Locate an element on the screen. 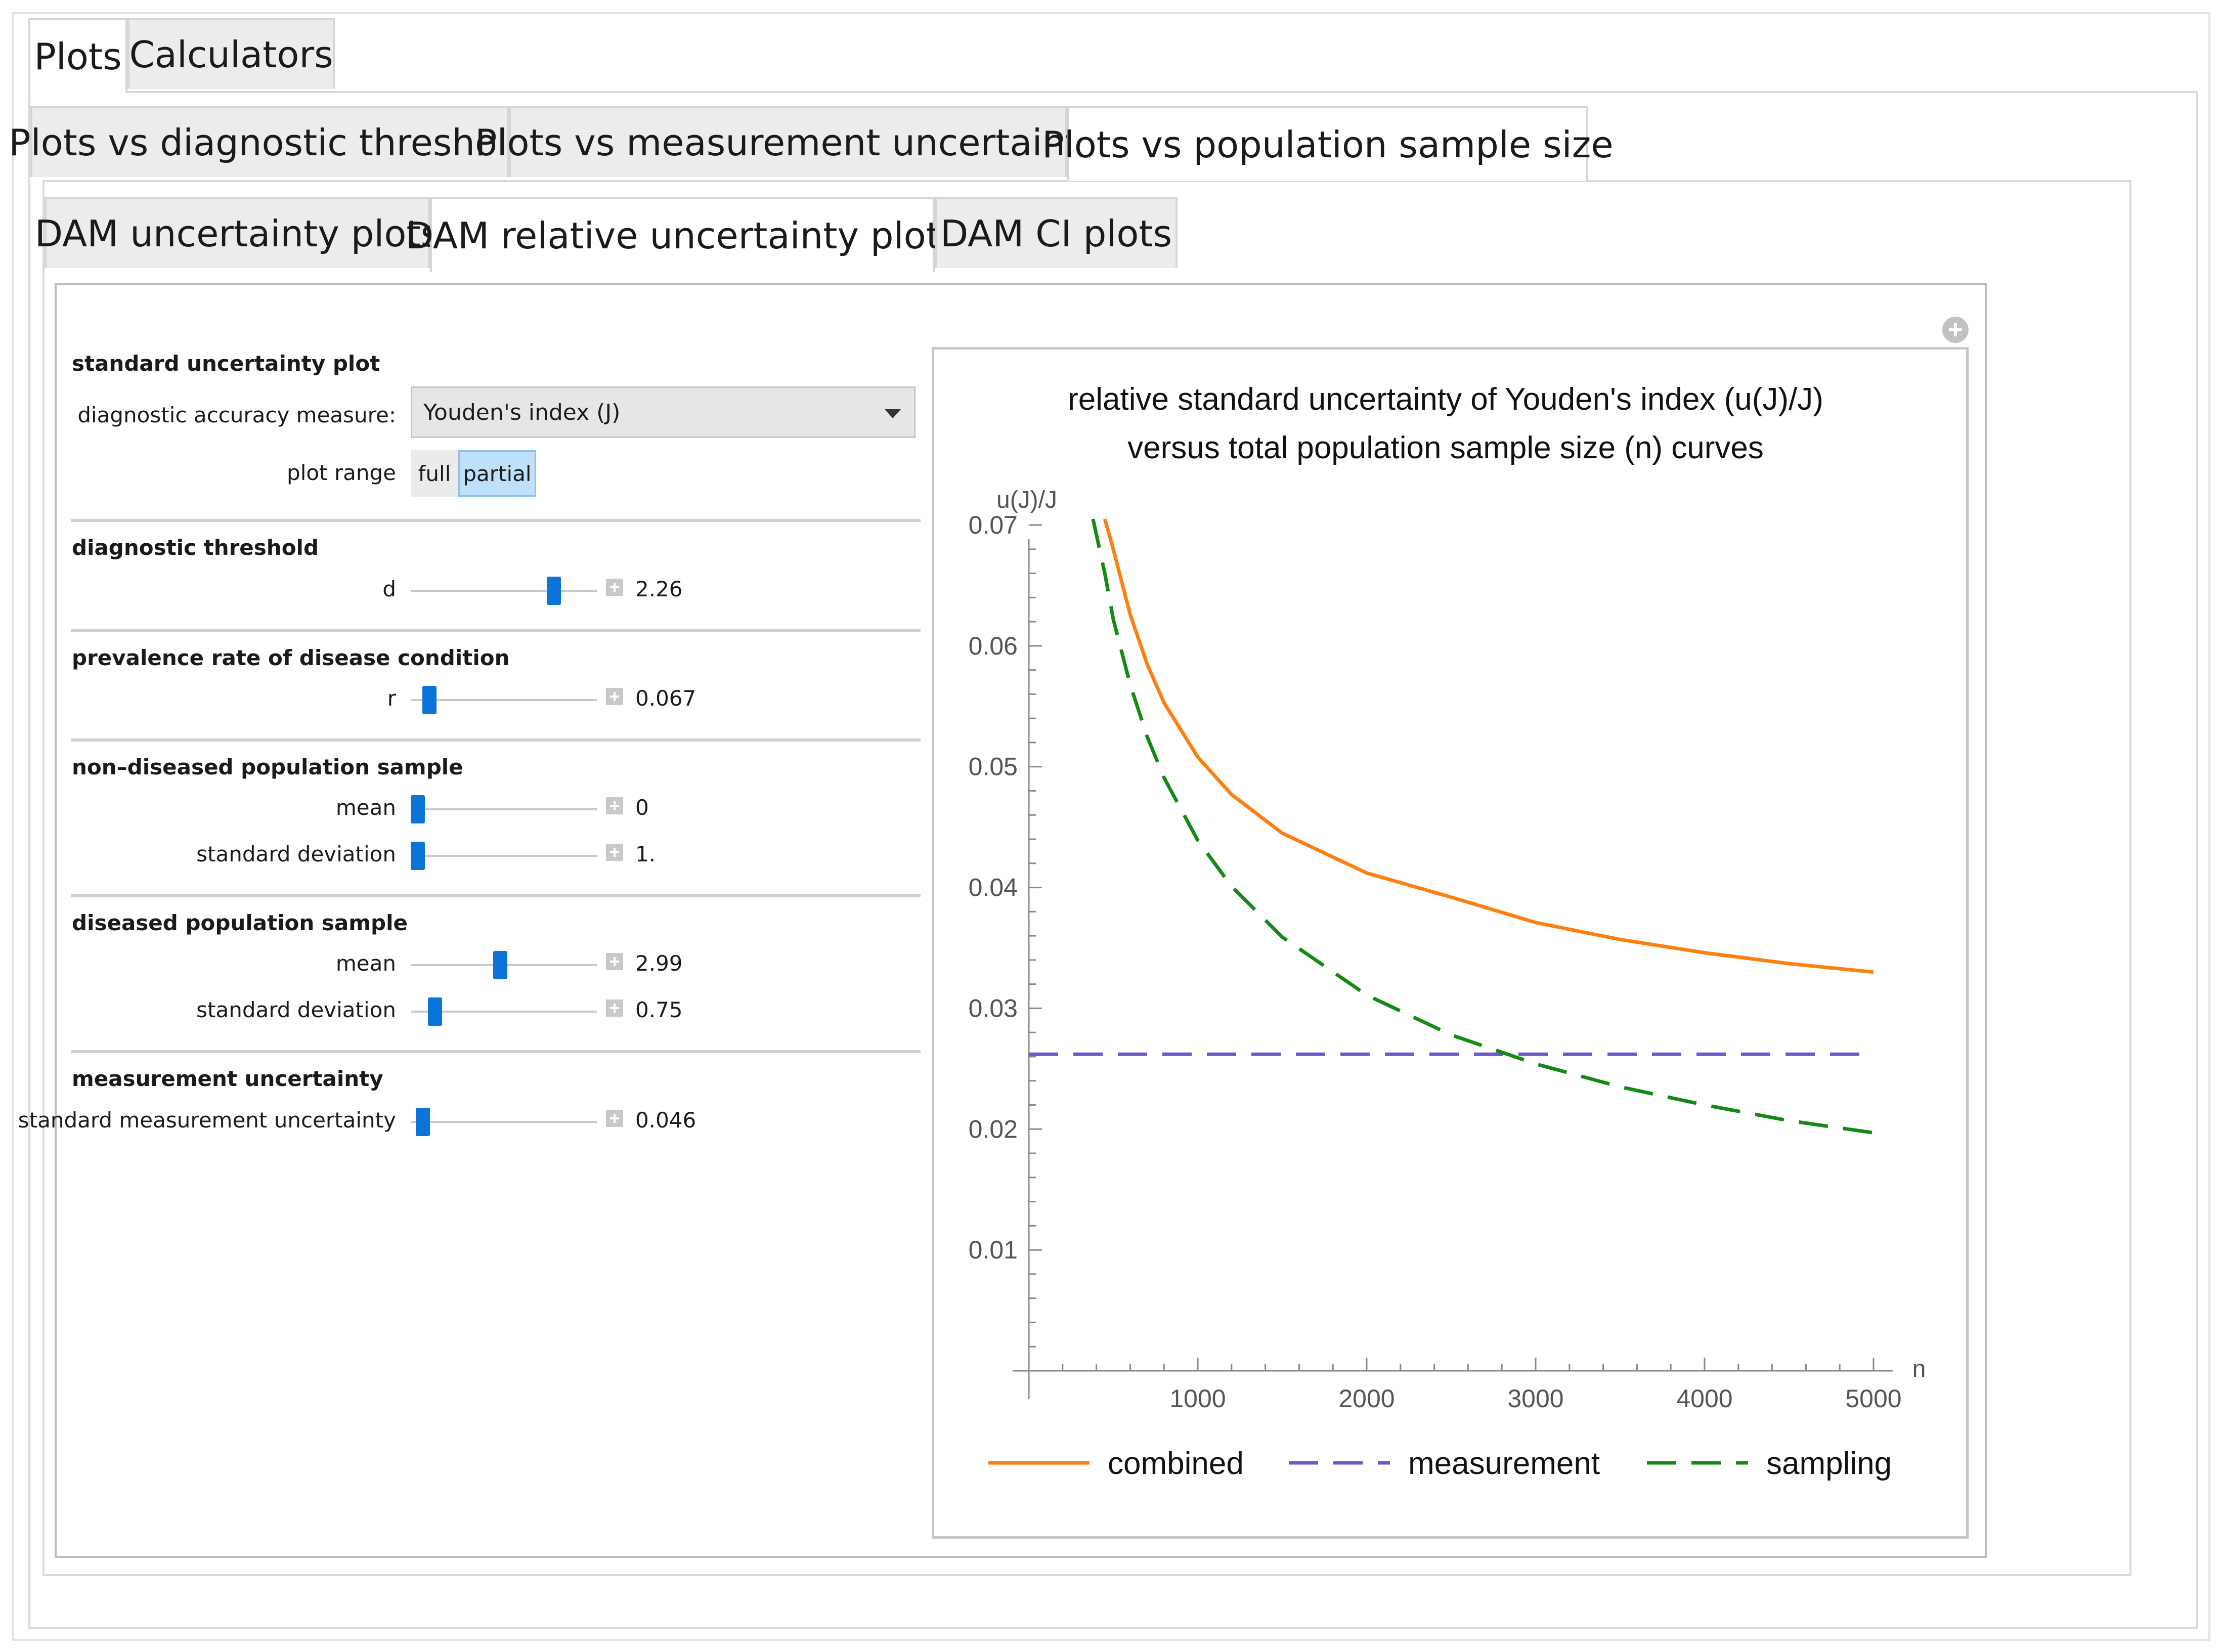  diseased-sd-slider-track is located at coordinates (504, 1012).